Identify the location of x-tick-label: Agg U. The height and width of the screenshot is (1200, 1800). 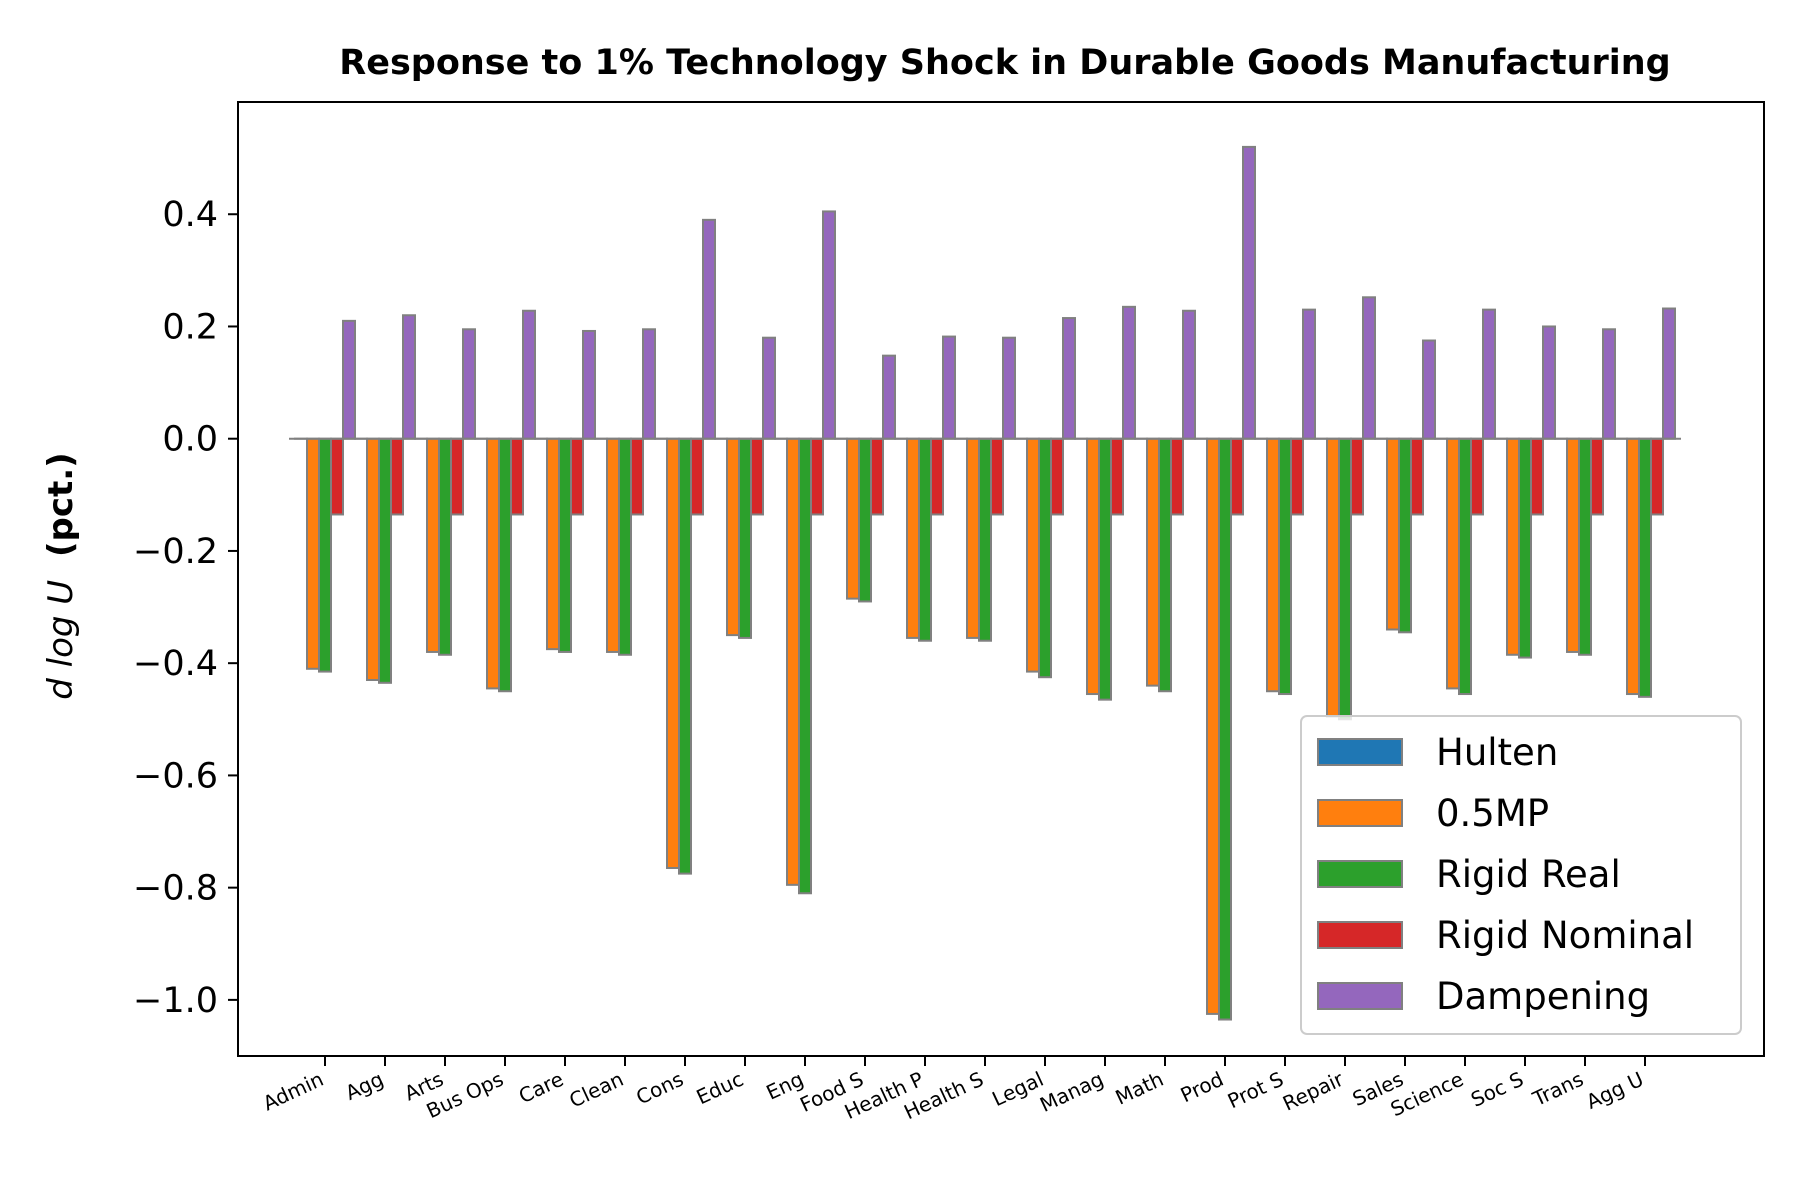
(1615, 1090).